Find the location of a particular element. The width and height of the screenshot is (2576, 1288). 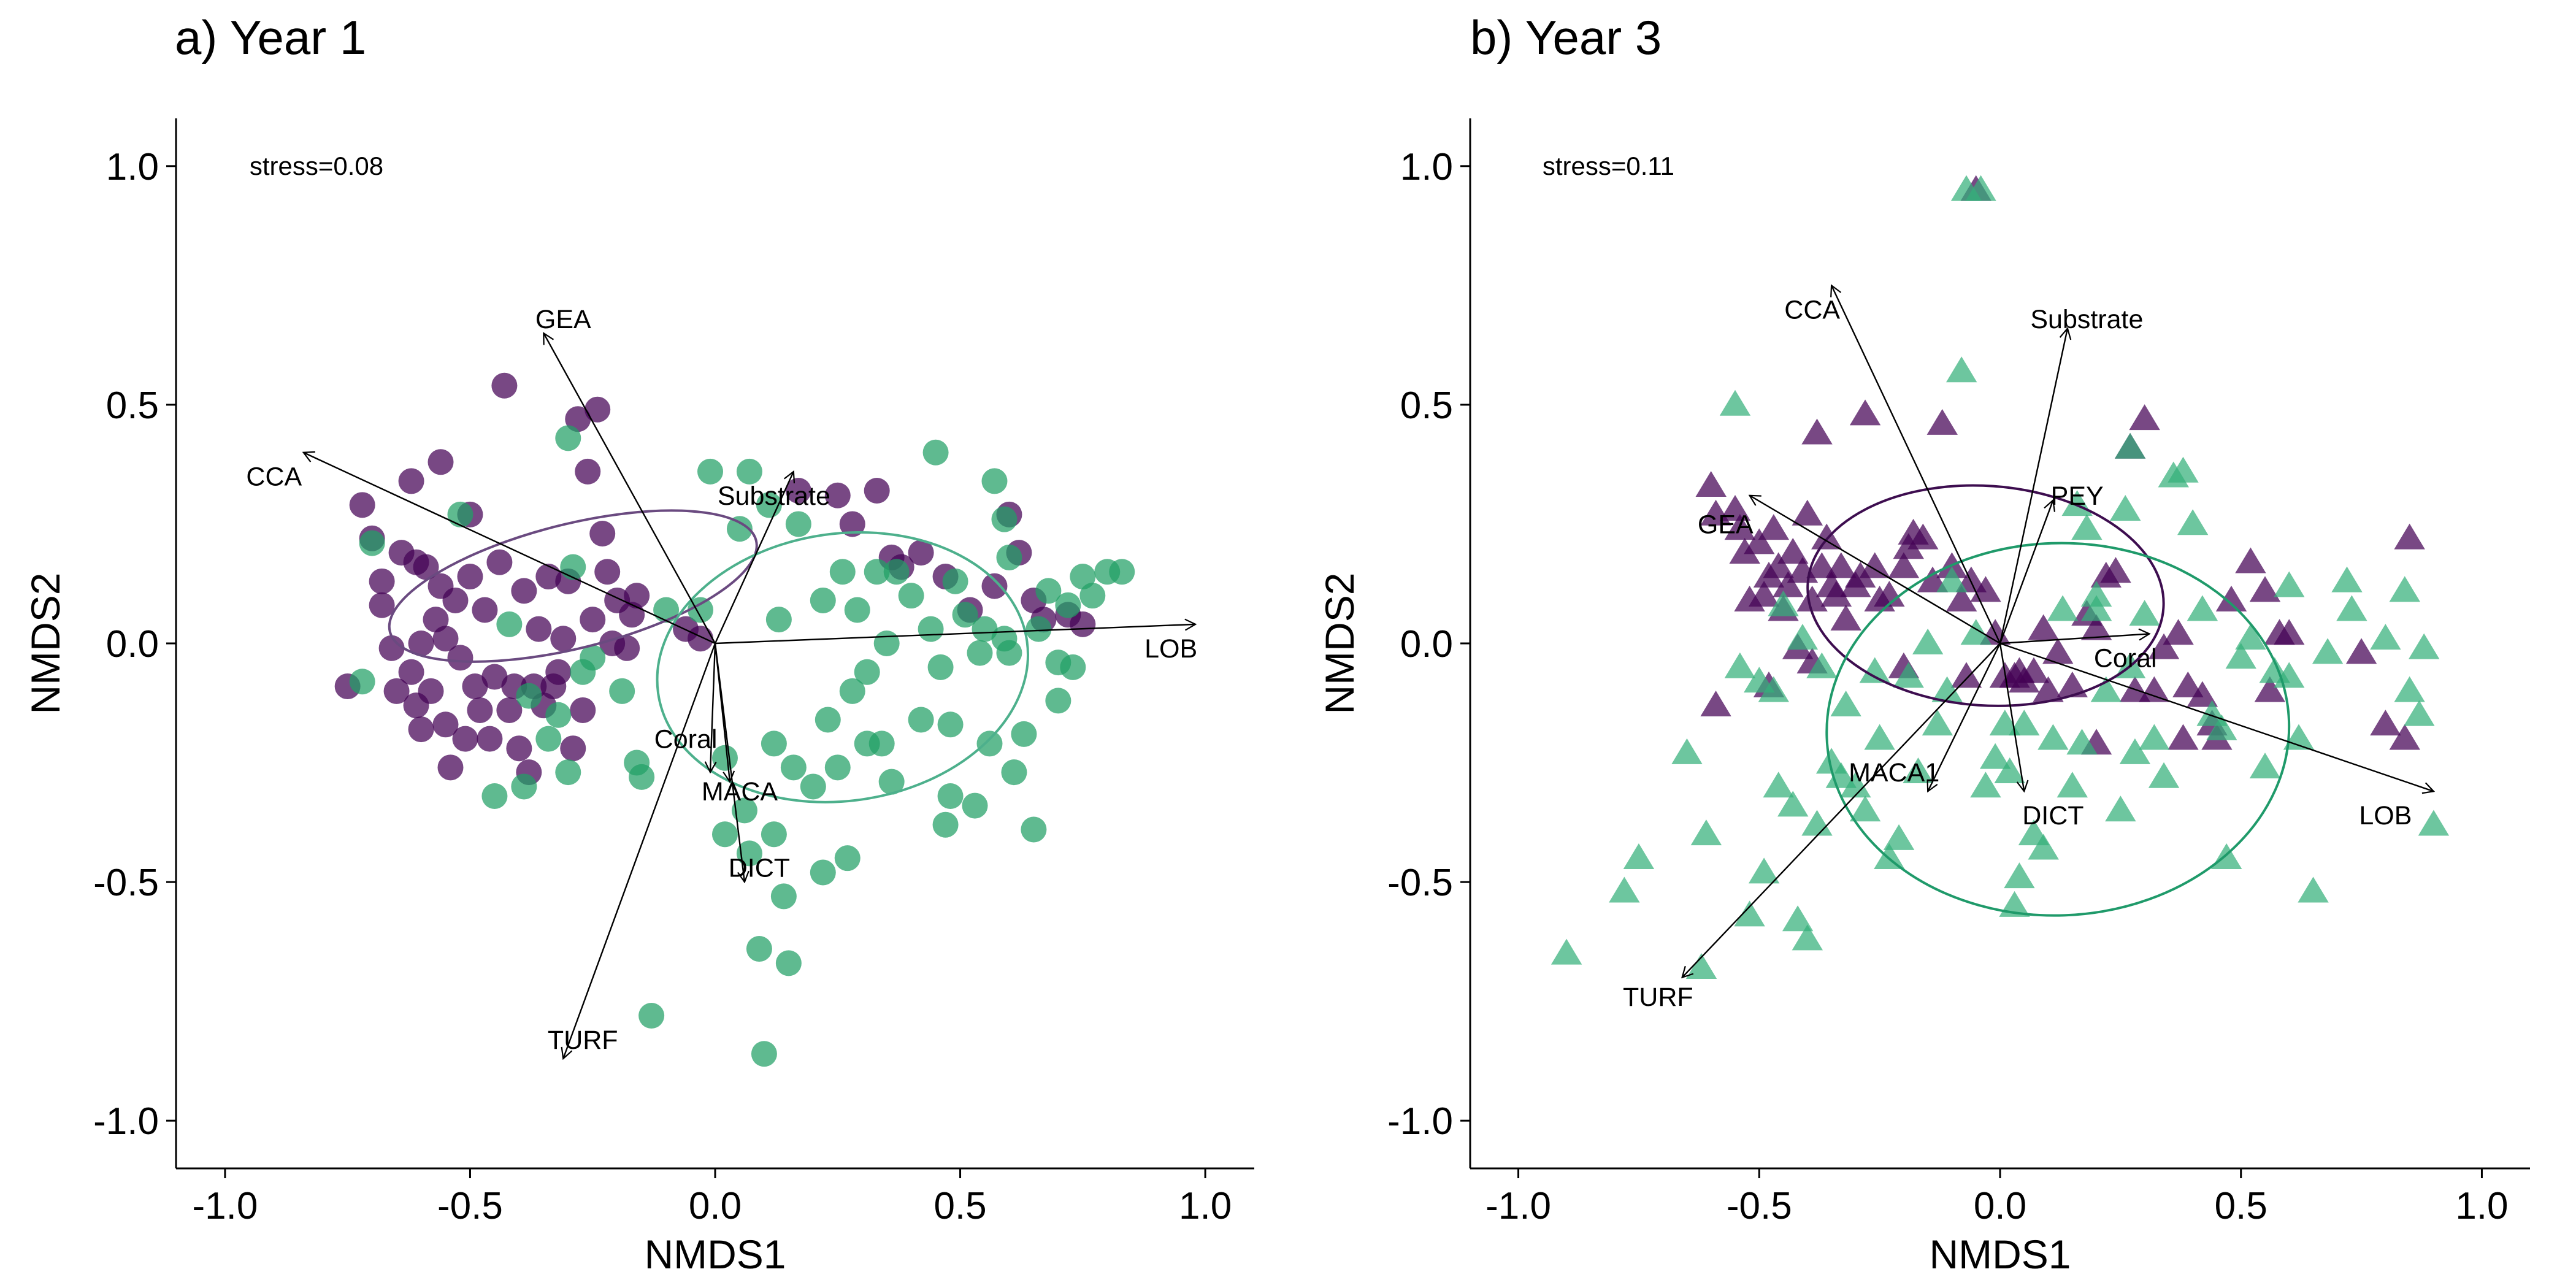

vector-label: GEA is located at coordinates (563, 319).